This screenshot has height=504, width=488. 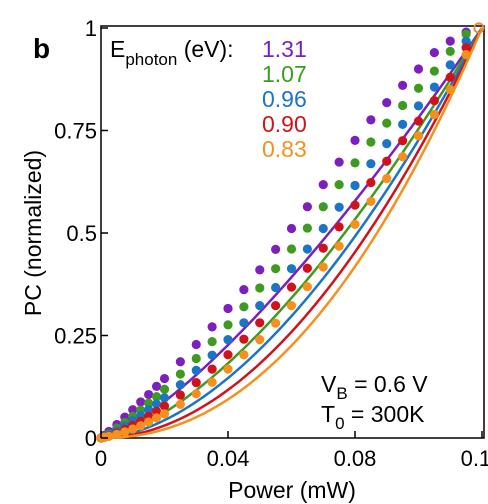 What do you see at coordinates (75, 131) in the screenshot?
I see `y-tick-label: 0.75` at bounding box center [75, 131].